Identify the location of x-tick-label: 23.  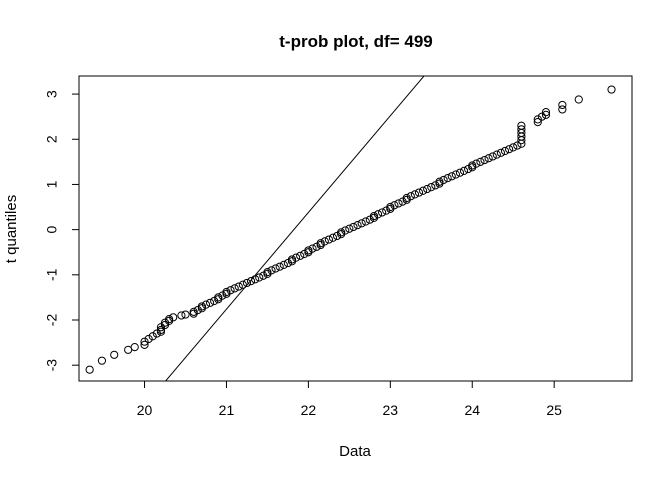
(391, 410).